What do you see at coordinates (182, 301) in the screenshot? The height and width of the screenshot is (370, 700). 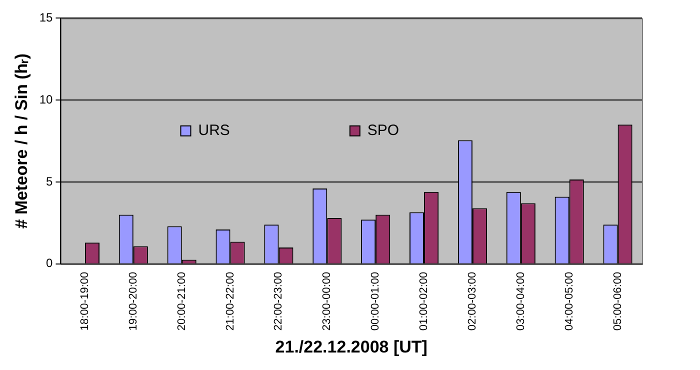 I see `x-tick-label: 20:00-21:00` at bounding box center [182, 301].